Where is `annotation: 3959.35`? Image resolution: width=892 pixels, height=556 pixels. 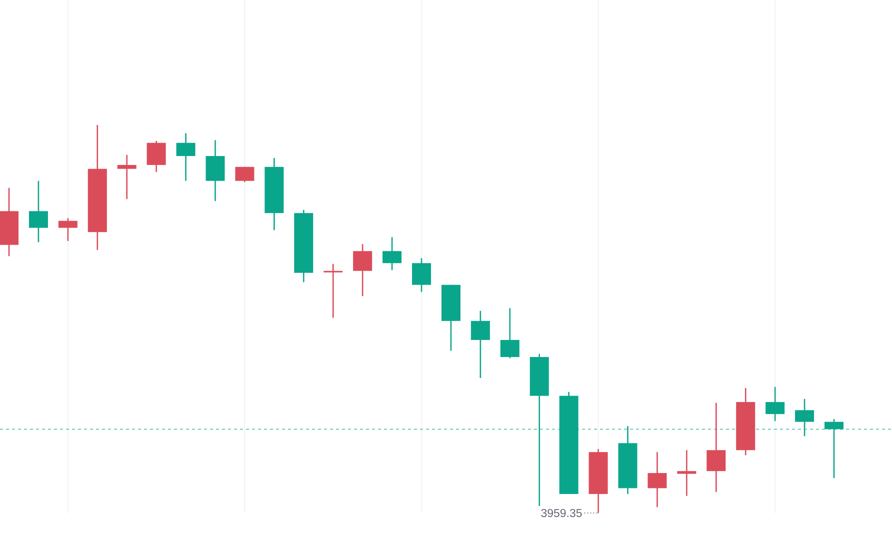 annotation: 3959.35 is located at coordinates (561, 514).